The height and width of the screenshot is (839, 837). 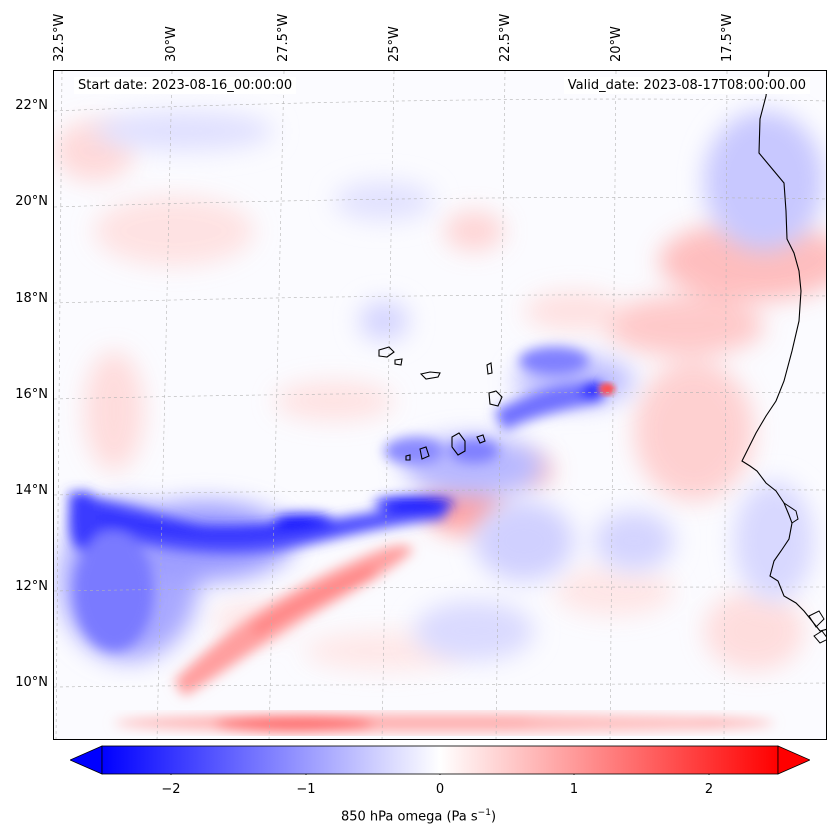 I want to click on valid-date-label: Valid_date: 2023-08-17T08:00:00.00, so click(x=686, y=85).